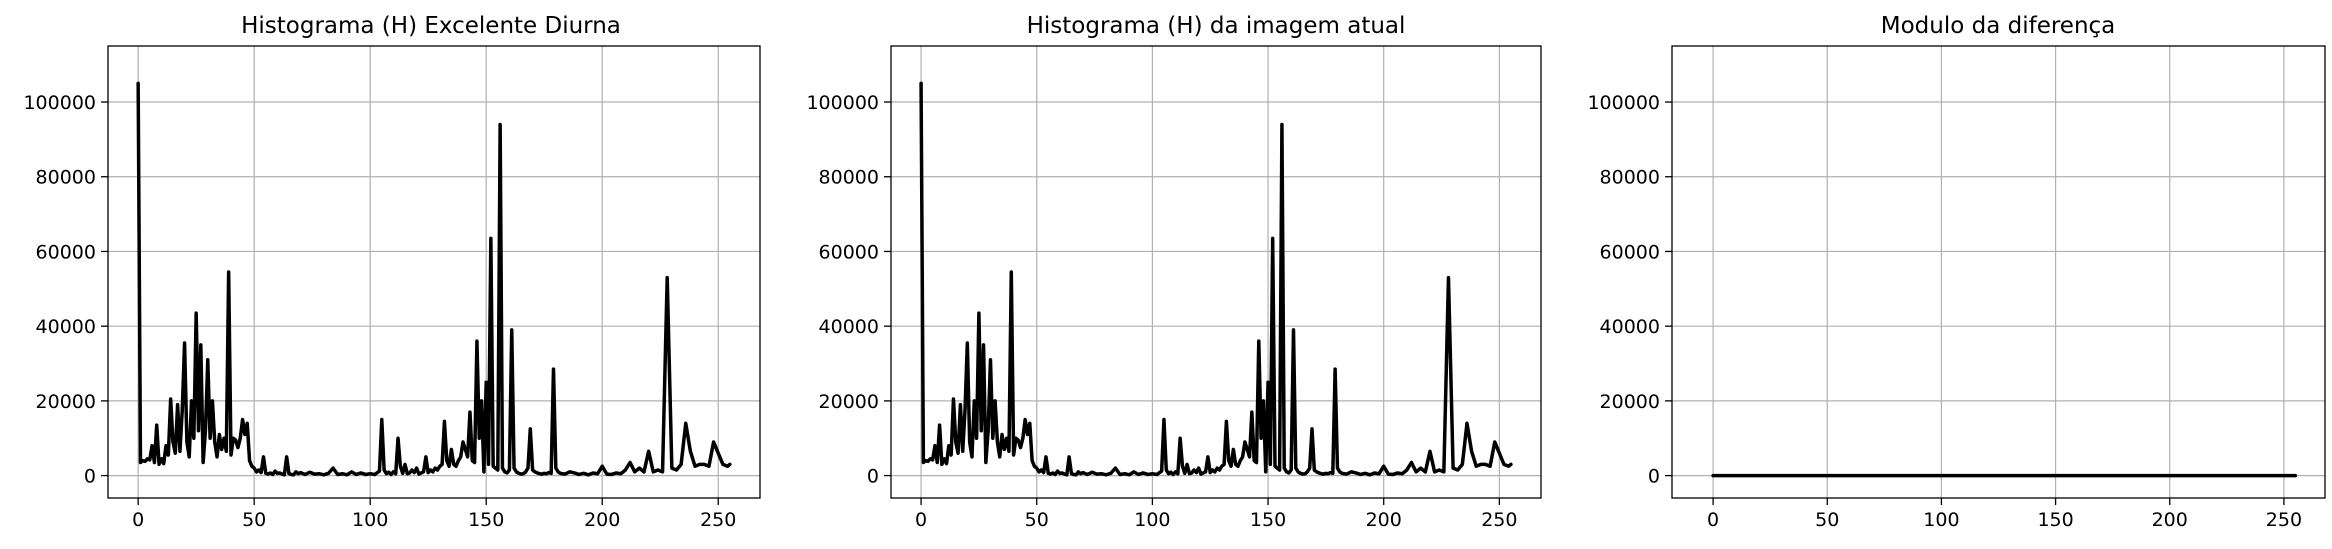  What do you see at coordinates (1268, 520) in the screenshot?
I see `chart-2-x-tick-label-3: 150` at bounding box center [1268, 520].